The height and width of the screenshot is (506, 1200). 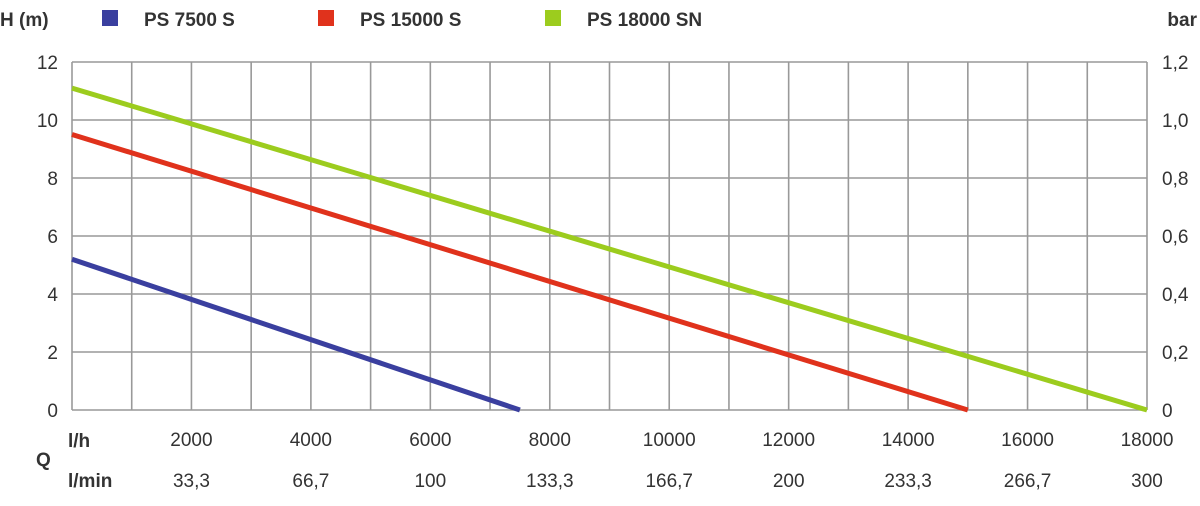 What do you see at coordinates (189, 20) in the screenshot?
I see `legend-label-1: PS 7500 S` at bounding box center [189, 20].